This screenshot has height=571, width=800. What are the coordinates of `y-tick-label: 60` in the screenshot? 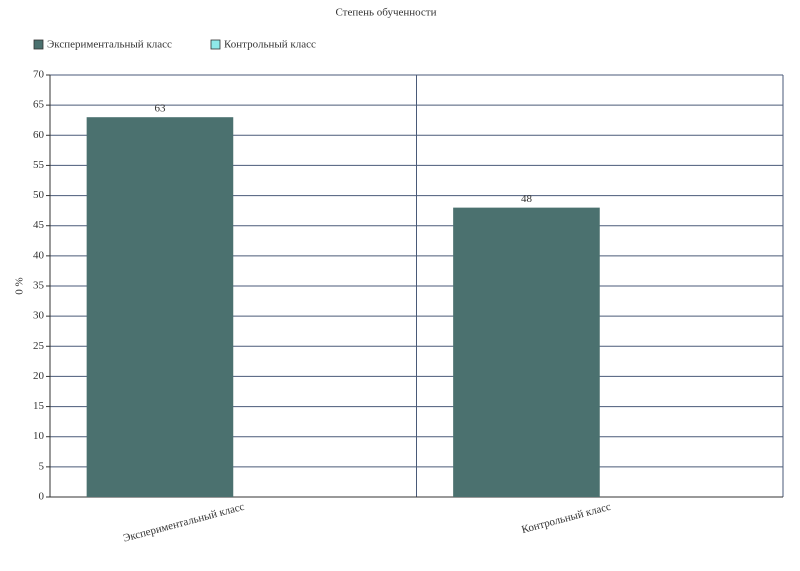 It's located at (39, 135).